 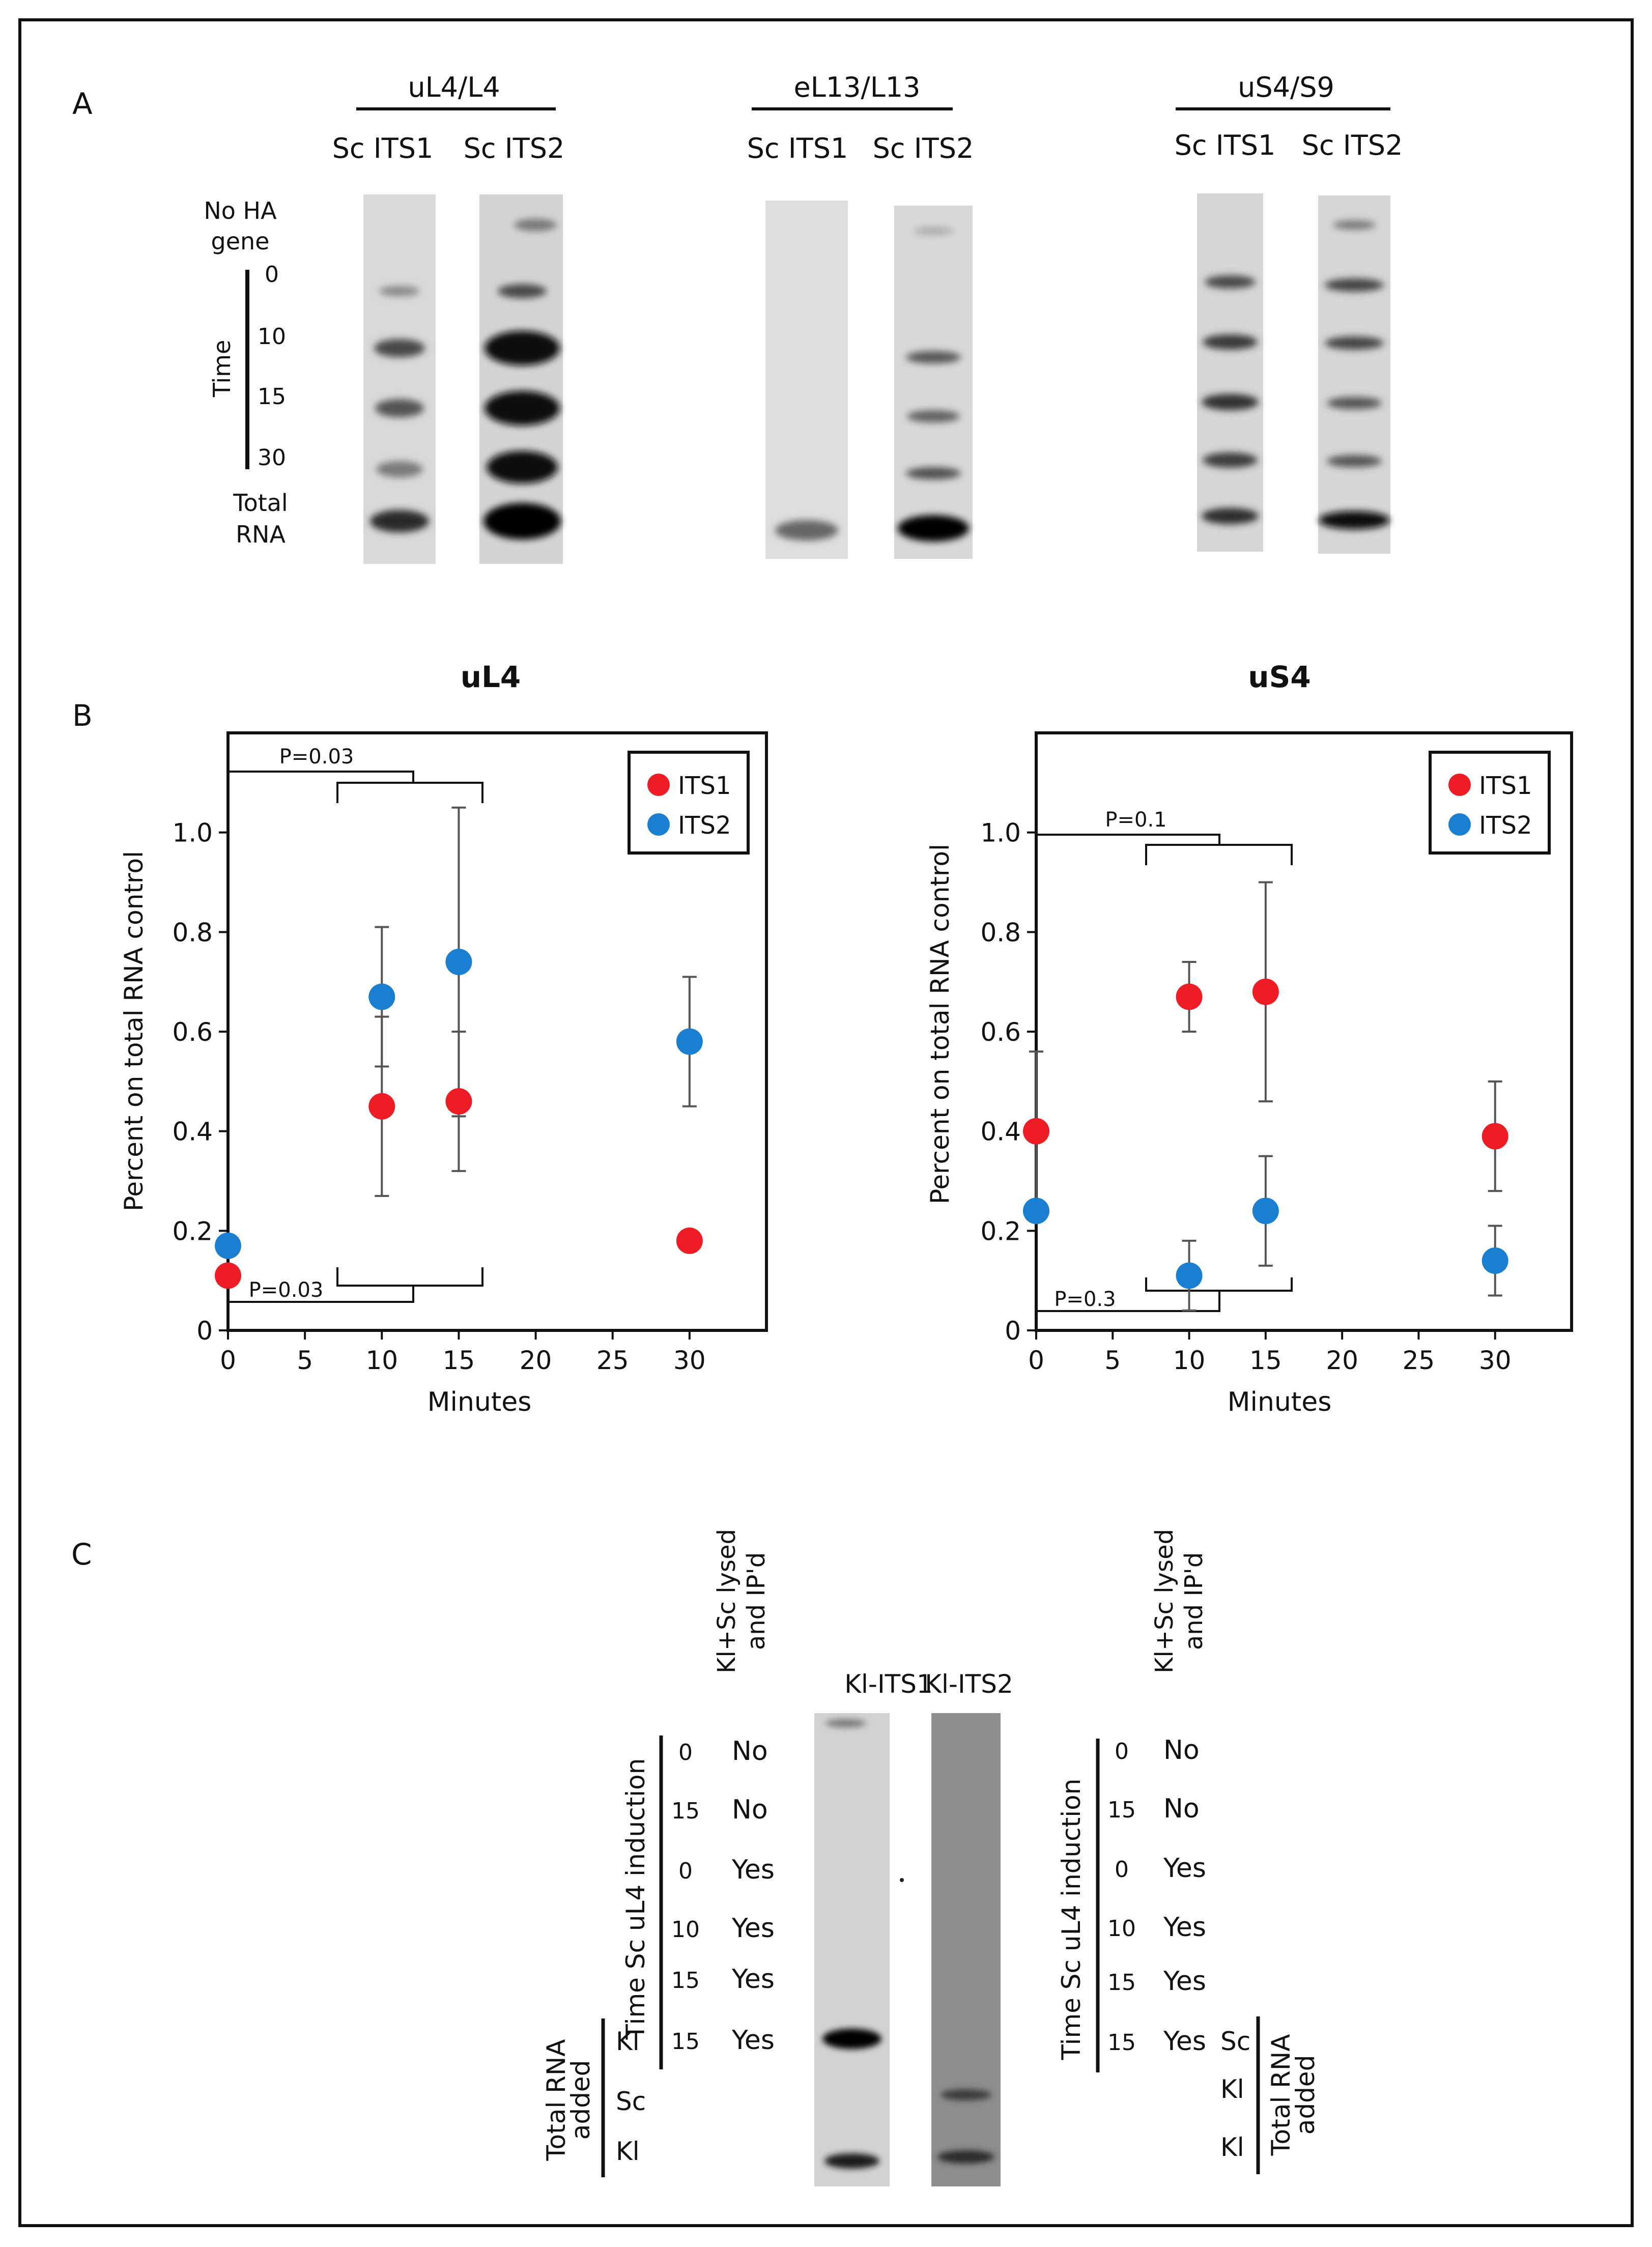 I want to click on gel-lane-us4-its1, so click(x=1230, y=372).